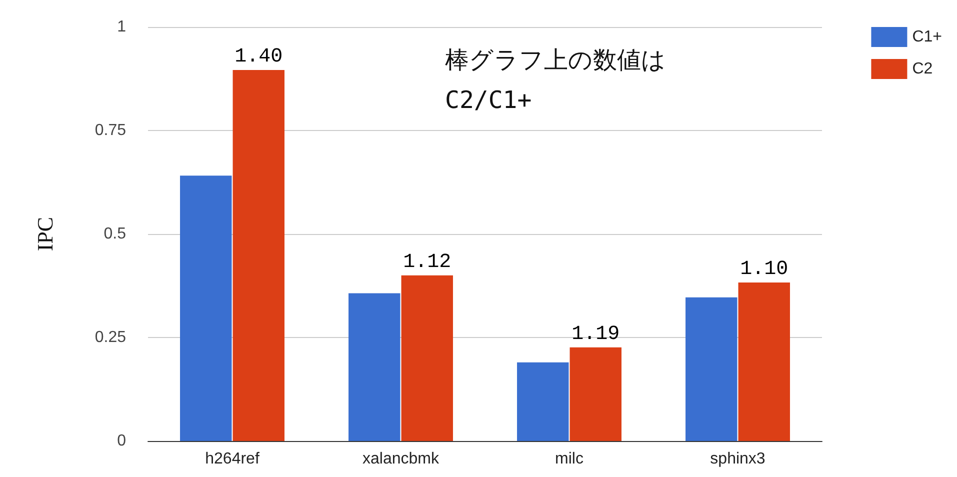  I want to click on annotation: 1.10, so click(764, 269).